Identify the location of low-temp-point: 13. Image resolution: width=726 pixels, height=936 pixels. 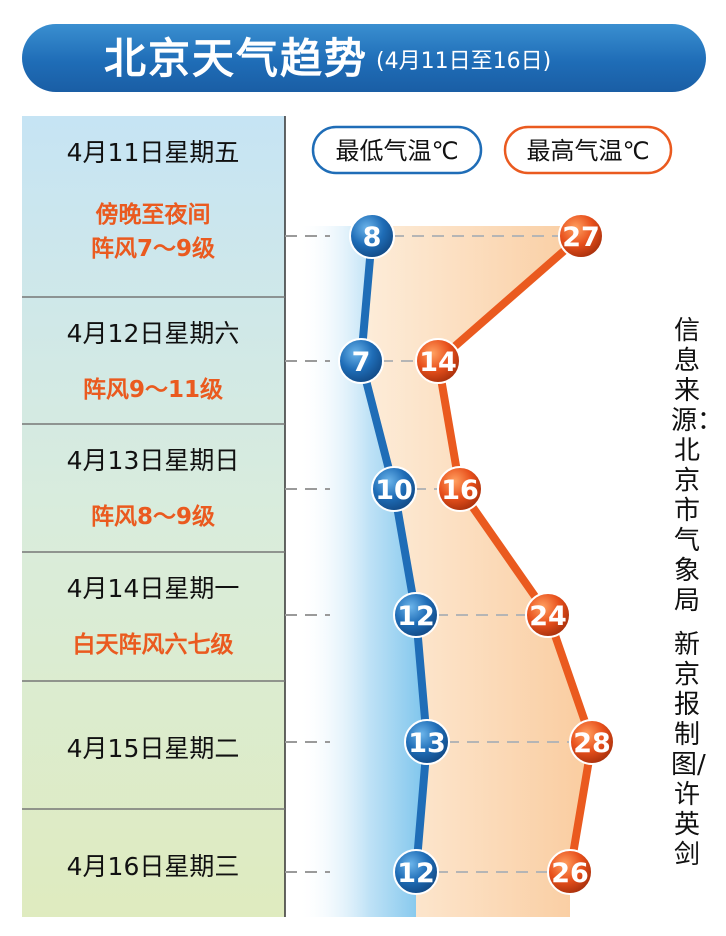
(427, 742).